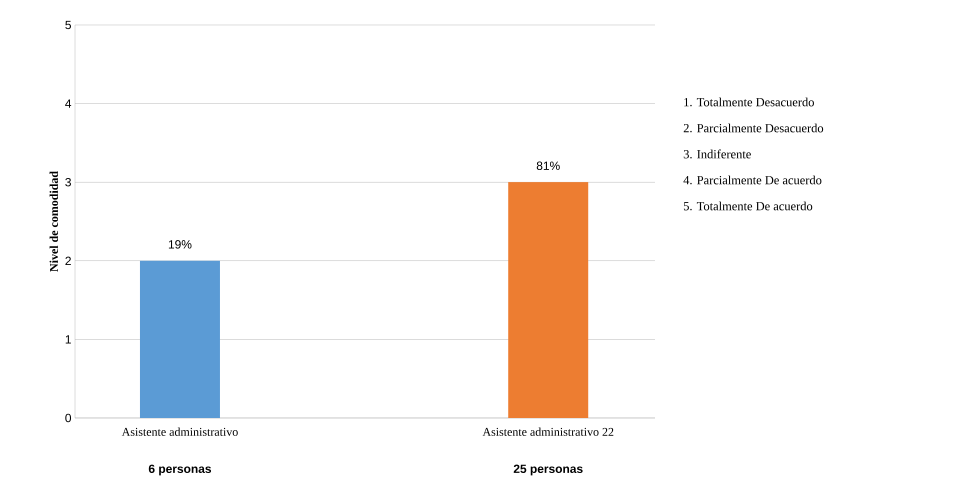 Image resolution: width=955 pixels, height=502 pixels. Describe the element at coordinates (54, 221) in the screenshot. I see `y-axis-title: Nivel de comodidad` at that location.